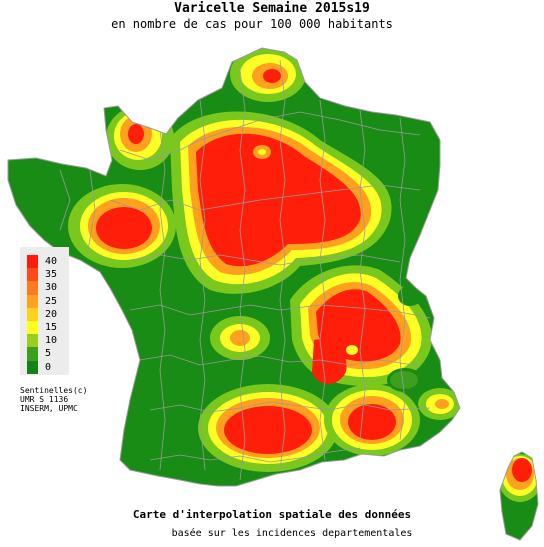  I want to click on credits: Sentinelles(c) UMR S 1136 INSERM, UPMC, so click(53, 399).